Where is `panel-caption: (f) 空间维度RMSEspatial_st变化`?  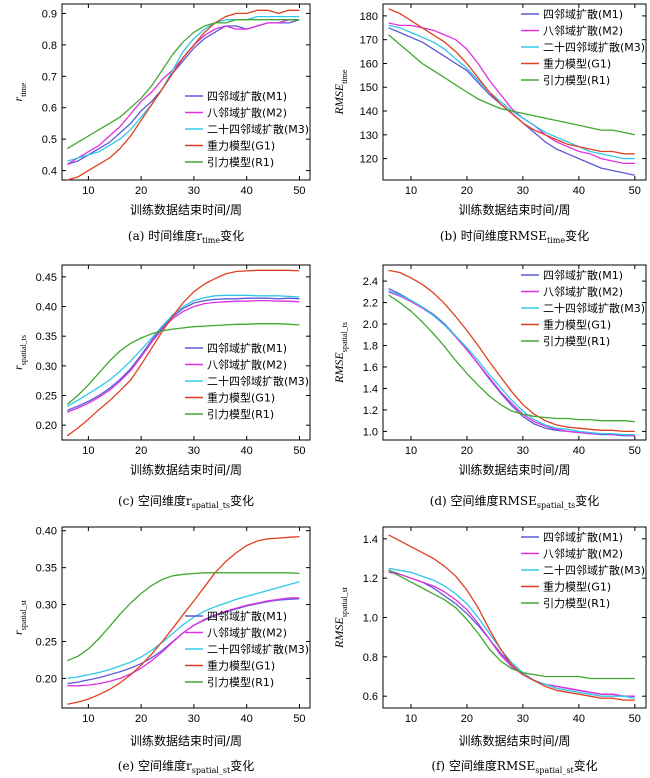
panel-caption: (f) 空间维度RMSEspatial_st变化 is located at coordinates (514, 766).